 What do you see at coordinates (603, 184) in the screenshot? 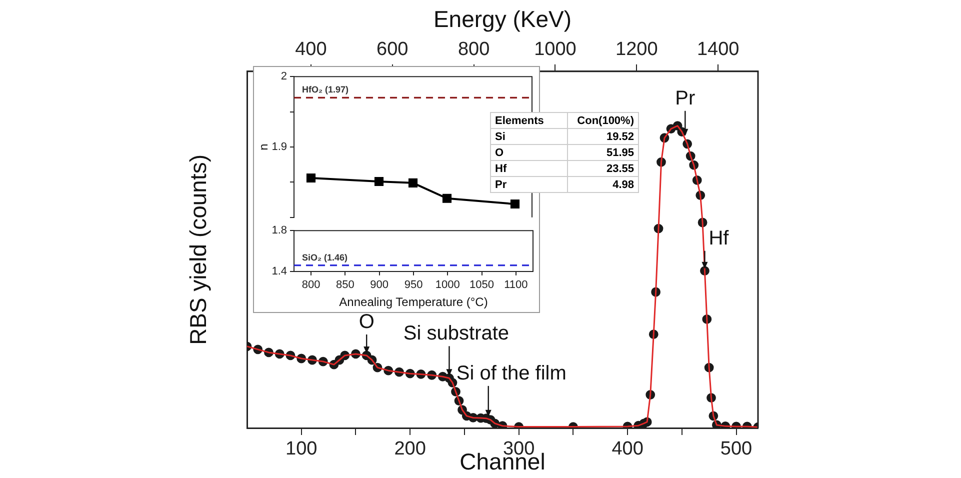
I see `annotation: 4.98` at bounding box center [603, 184].